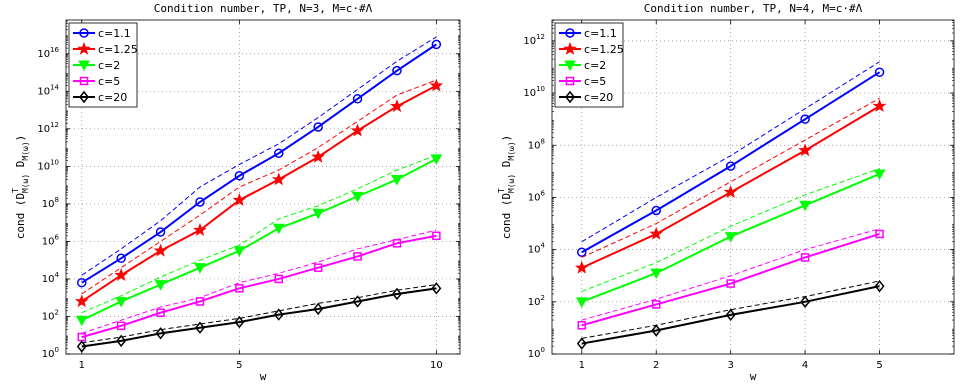  I want to click on y-tick-label: 10¹⁰, so click(534, 92).